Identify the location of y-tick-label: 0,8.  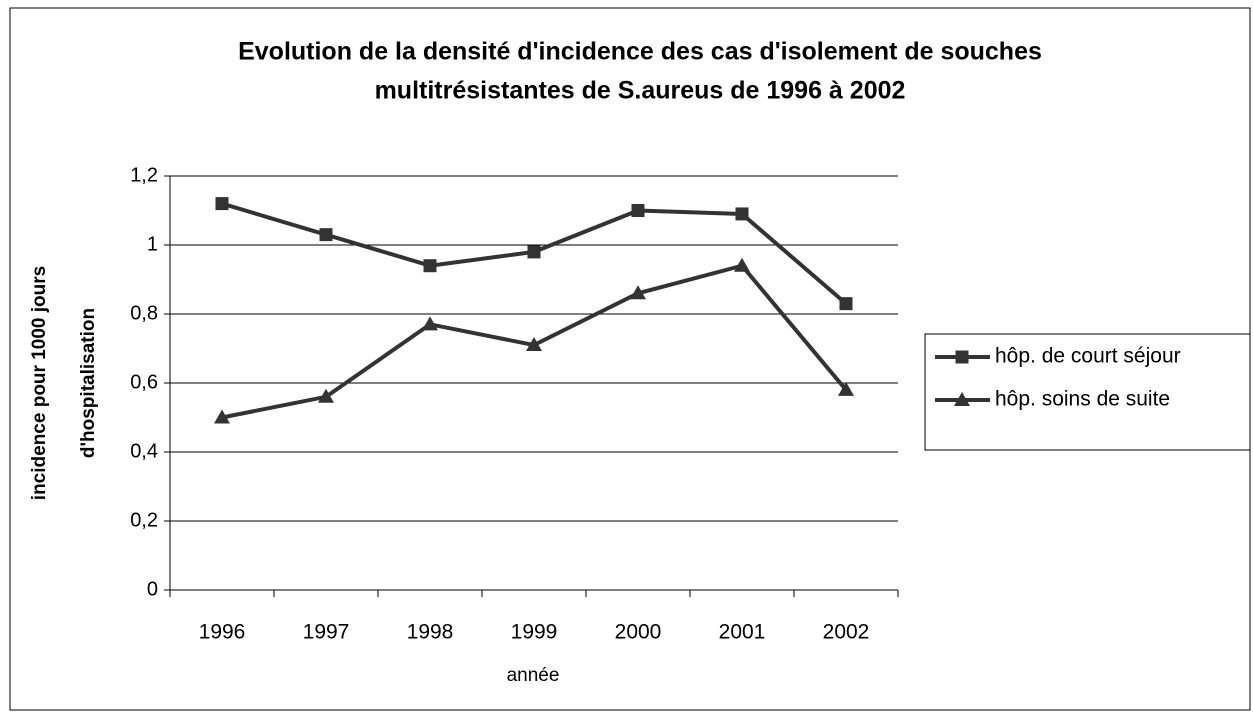
(144, 313).